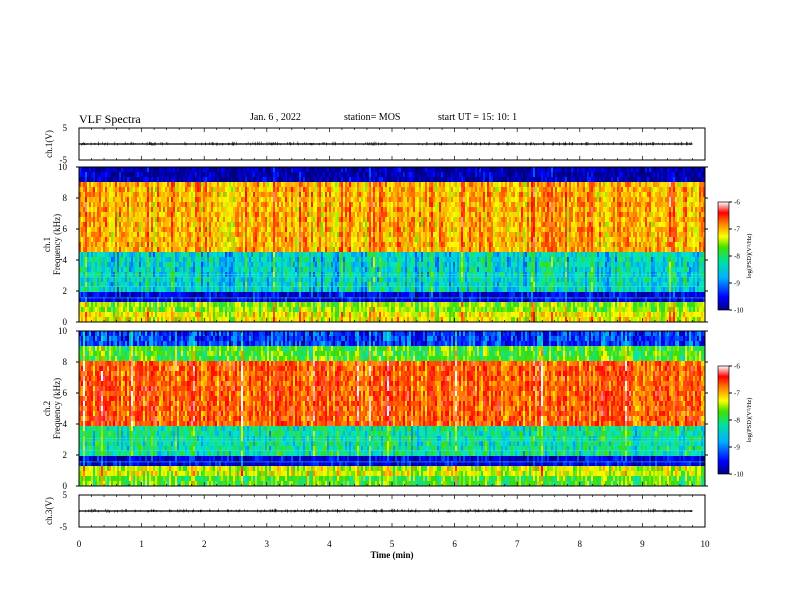  Describe the element at coordinates (65, 128) in the screenshot. I see `y-tick-label: 5` at that location.